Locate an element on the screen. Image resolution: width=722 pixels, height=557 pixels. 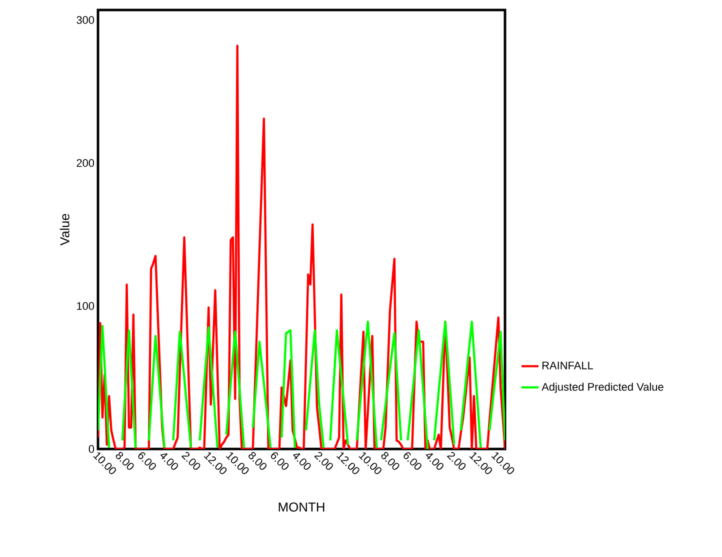
y-tick-label: 300 is located at coordinates (85, 20).